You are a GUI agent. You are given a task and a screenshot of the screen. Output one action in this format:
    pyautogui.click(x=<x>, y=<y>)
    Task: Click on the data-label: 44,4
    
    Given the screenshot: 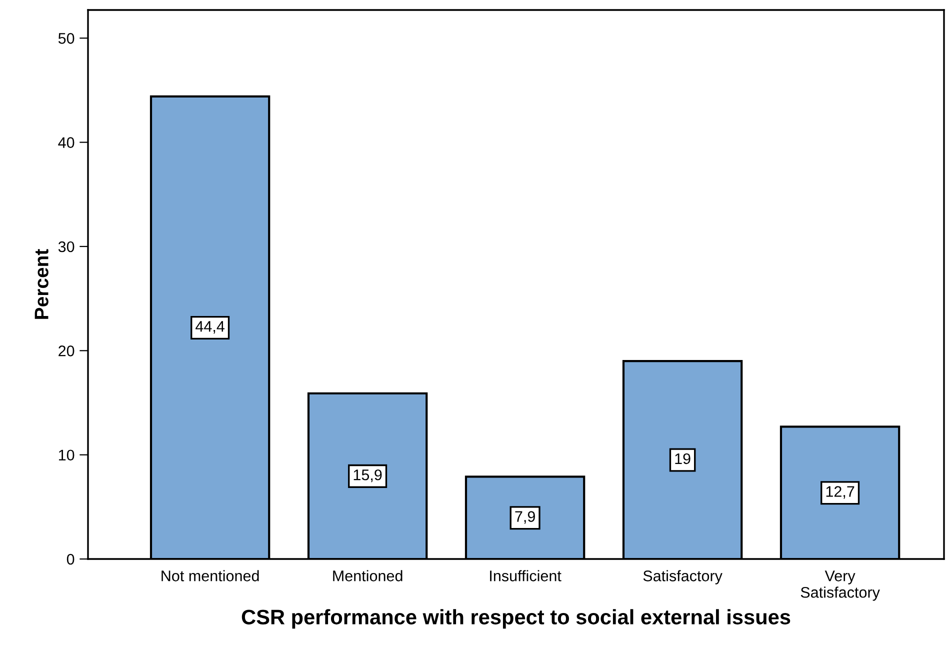 What is the action you would take?
    pyautogui.click(x=210, y=327)
    